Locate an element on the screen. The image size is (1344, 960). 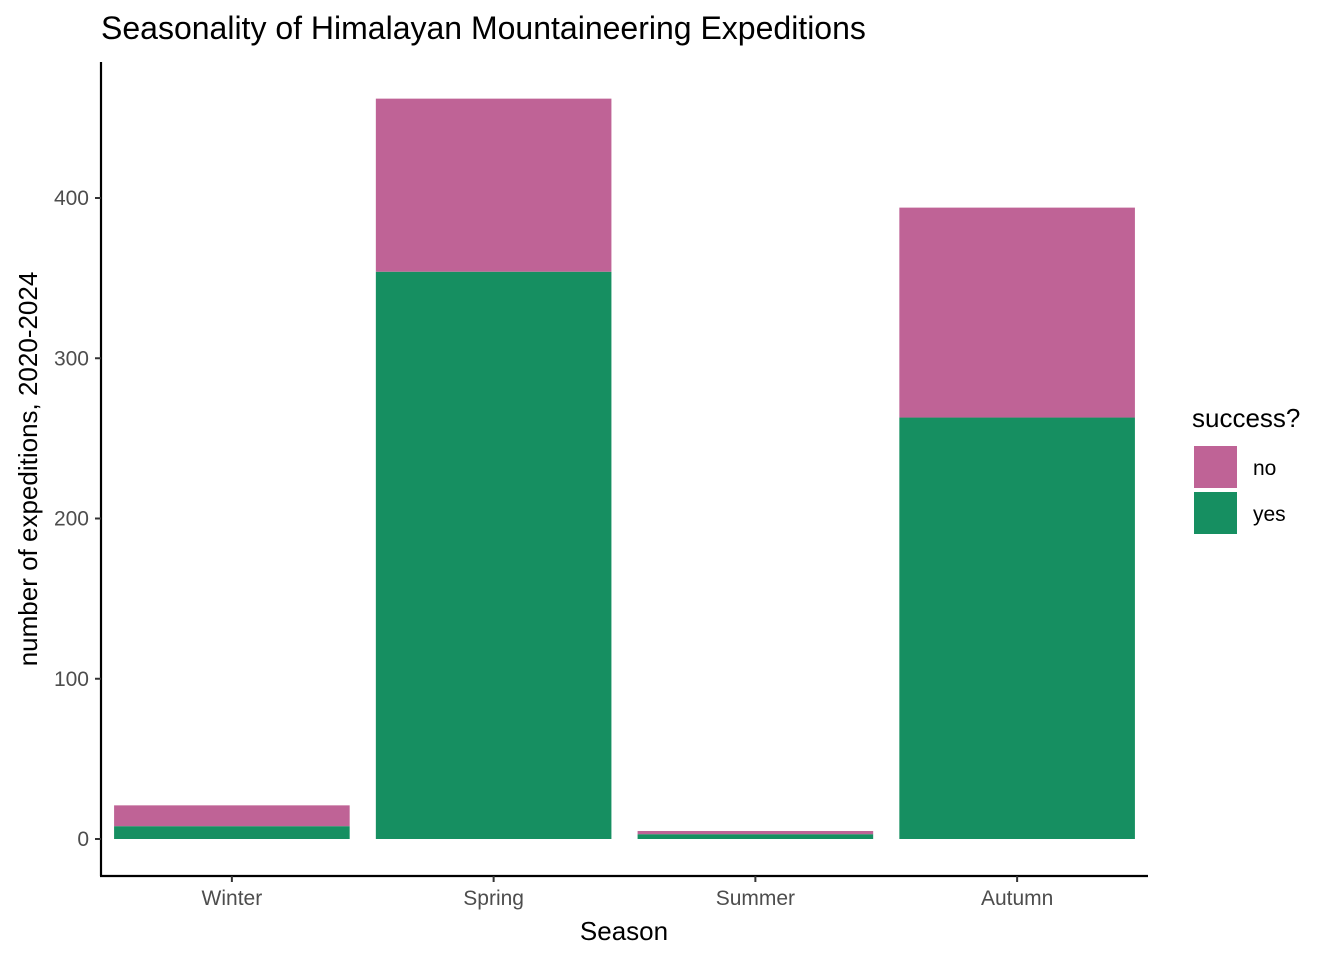
bar-autumn-yes is located at coordinates (1017, 628).